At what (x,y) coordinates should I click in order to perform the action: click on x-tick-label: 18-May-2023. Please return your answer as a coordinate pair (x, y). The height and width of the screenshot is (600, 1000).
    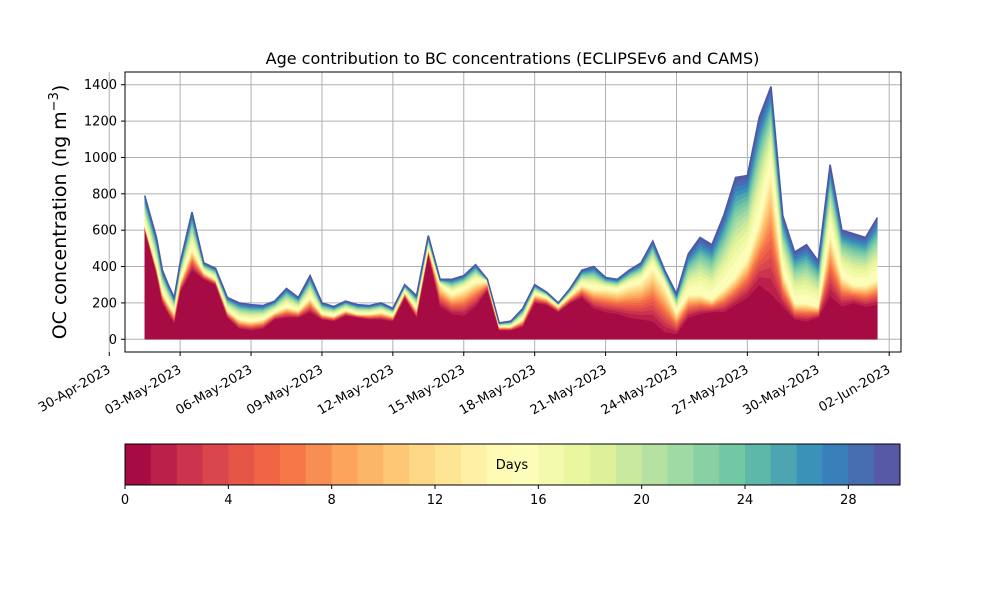
    Looking at the image, I should click on (498, 390).